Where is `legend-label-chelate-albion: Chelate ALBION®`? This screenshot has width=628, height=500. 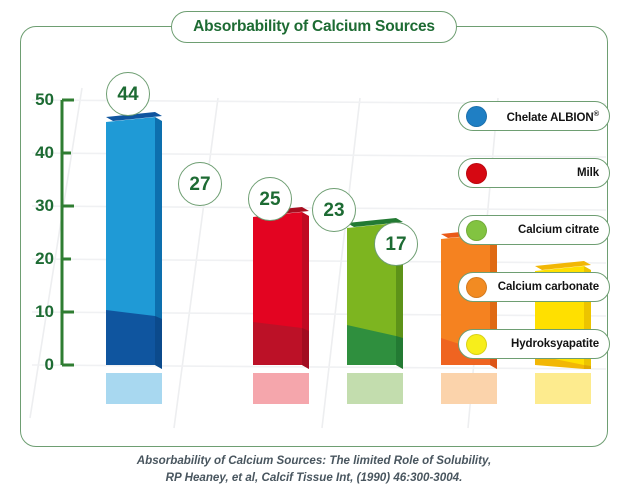 legend-label-chelate-albion: Chelate ALBION® is located at coordinates (548, 116).